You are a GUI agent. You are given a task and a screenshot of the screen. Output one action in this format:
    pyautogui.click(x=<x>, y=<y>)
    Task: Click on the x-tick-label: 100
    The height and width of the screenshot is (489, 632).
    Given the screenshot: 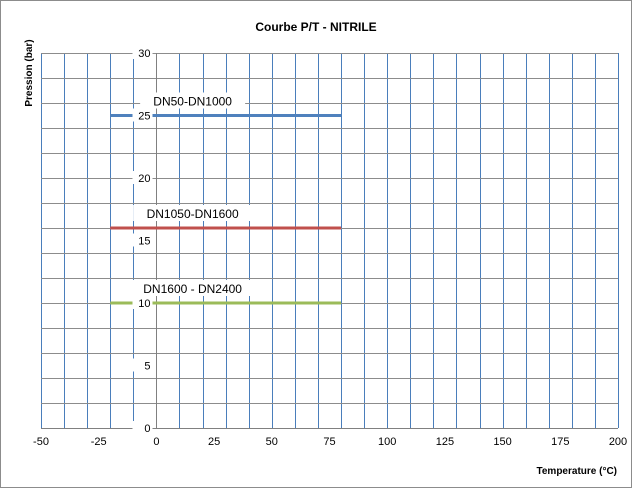 What is the action you would take?
    pyautogui.click(x=387, y=442)
    